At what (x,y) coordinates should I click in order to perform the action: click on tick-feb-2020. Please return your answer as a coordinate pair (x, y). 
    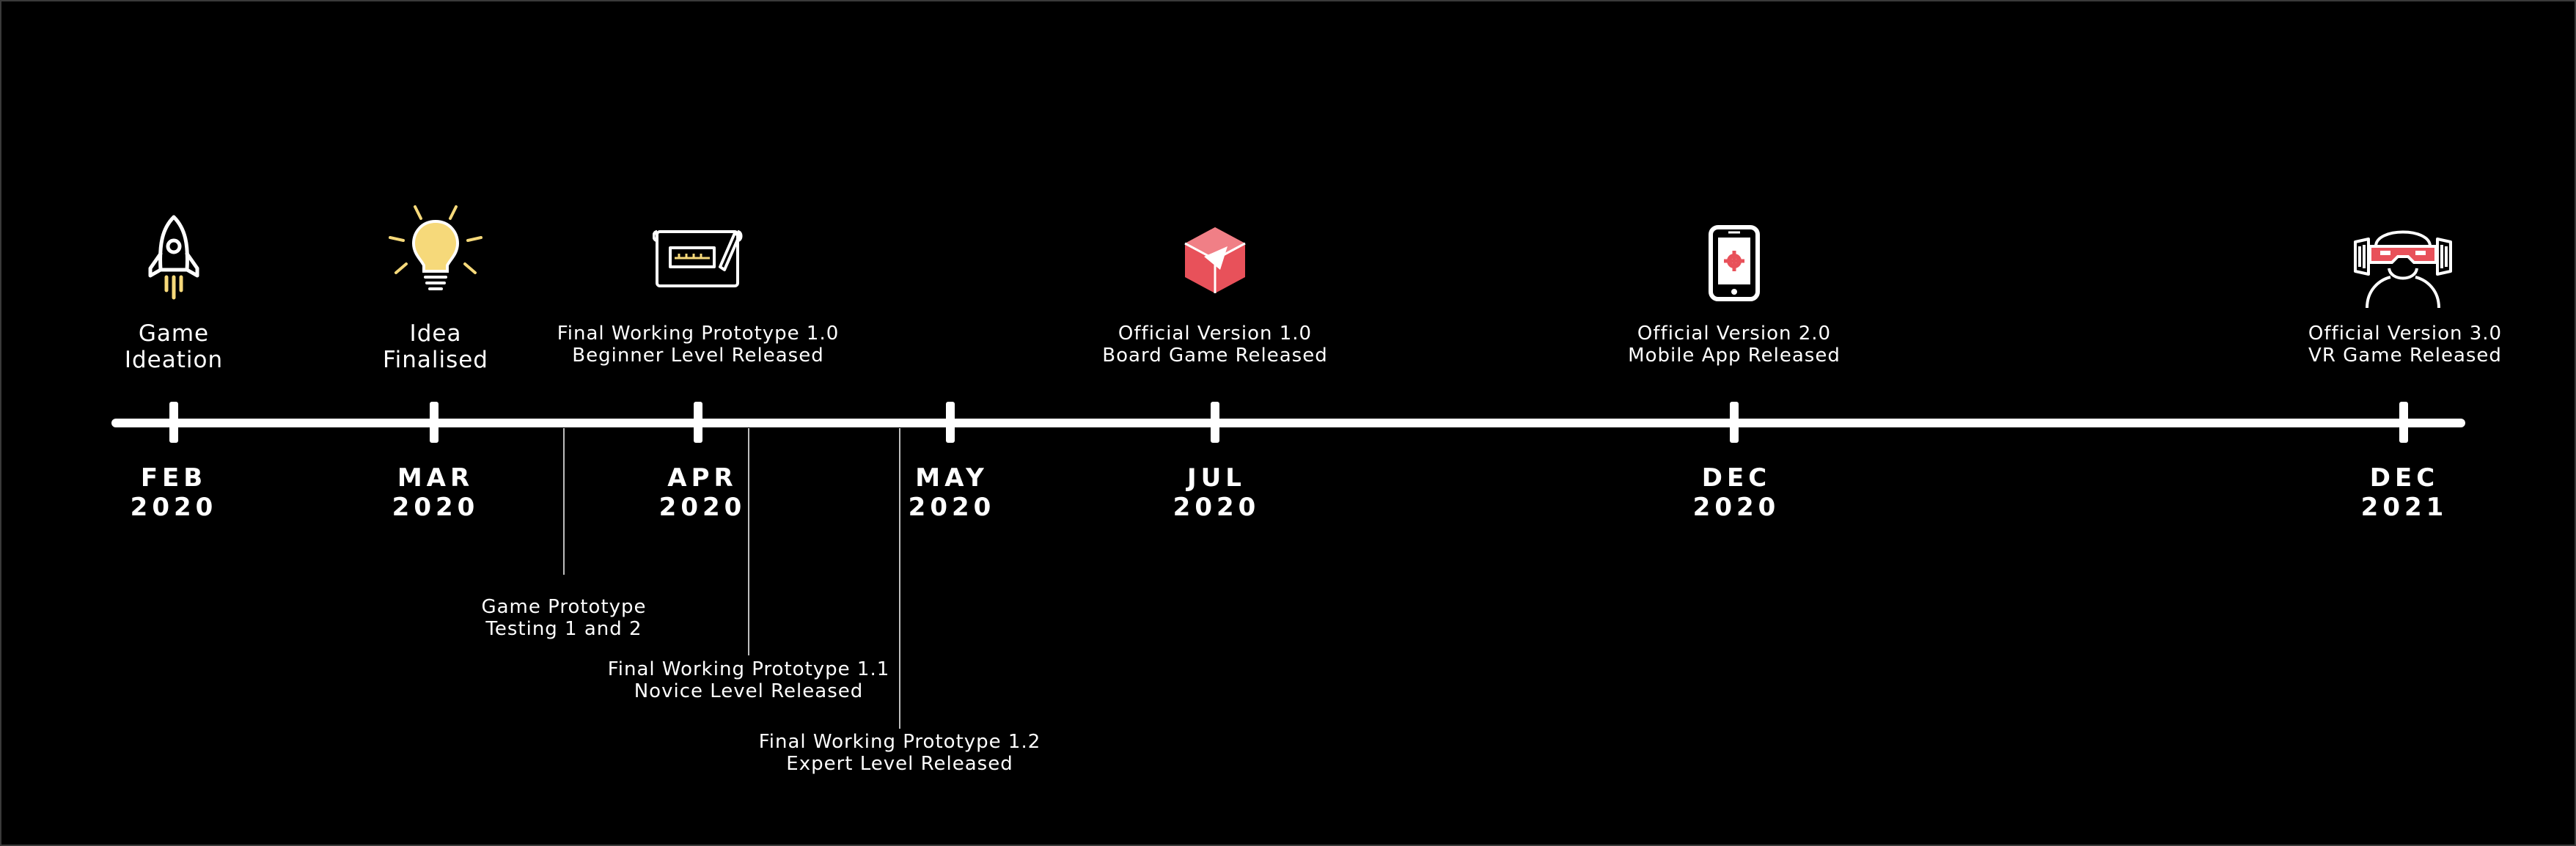
    Looking at the image, I should click on (174, 422).